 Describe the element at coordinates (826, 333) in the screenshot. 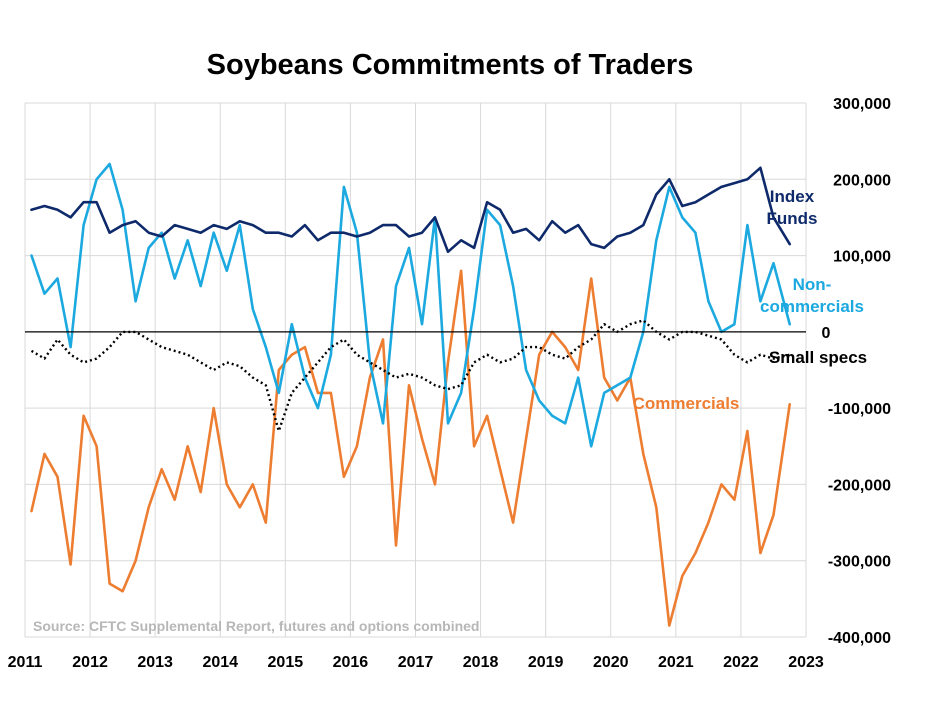

I see `y-tick-label: 0` at that location.